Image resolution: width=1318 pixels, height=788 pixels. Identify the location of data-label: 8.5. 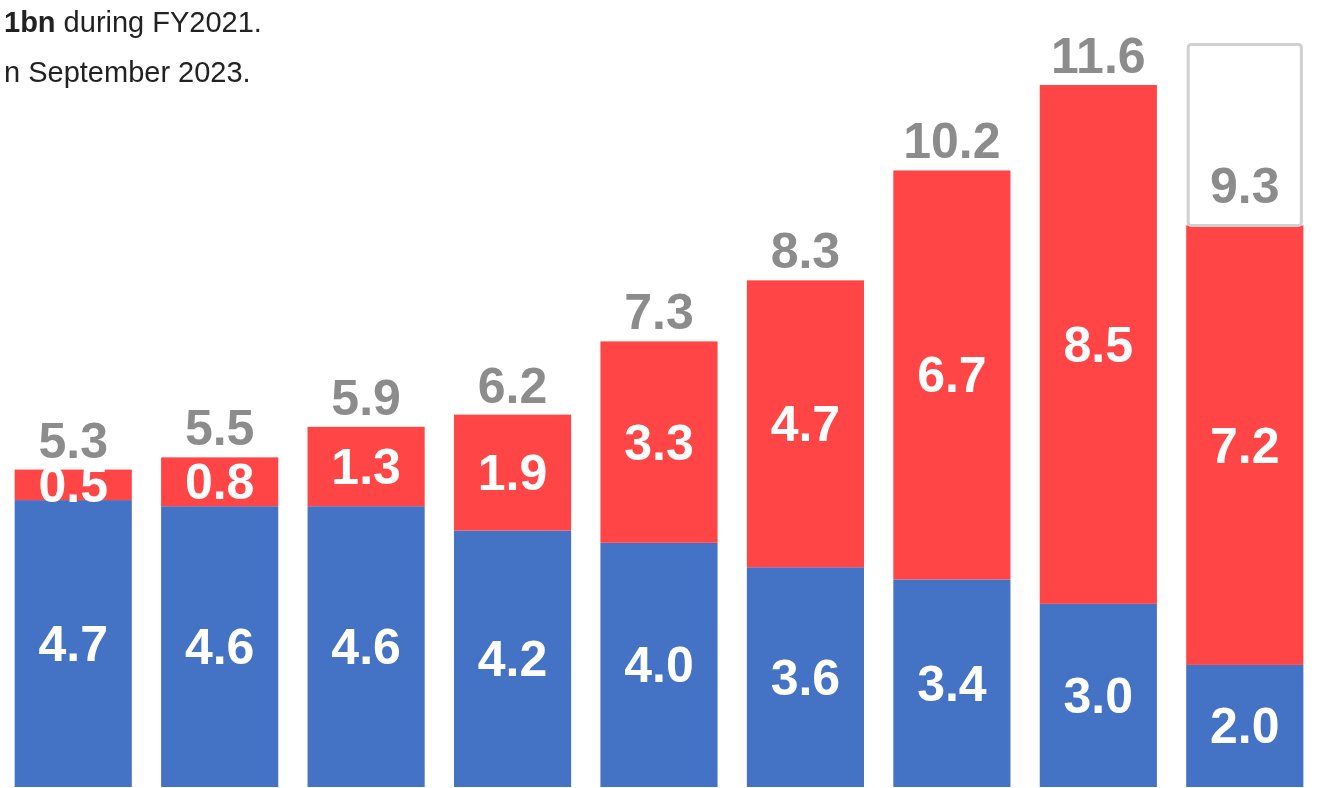
(1098, 344).